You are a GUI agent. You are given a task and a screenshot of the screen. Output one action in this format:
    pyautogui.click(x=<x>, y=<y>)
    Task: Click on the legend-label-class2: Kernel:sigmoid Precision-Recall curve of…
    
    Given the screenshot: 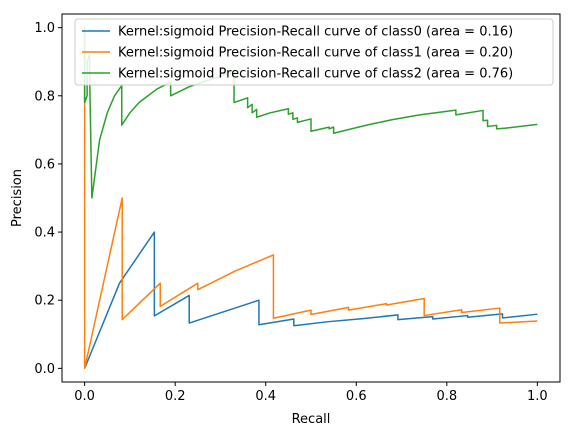 What is the action you would take?
    pyautogui.click(x=315, y=74)
    